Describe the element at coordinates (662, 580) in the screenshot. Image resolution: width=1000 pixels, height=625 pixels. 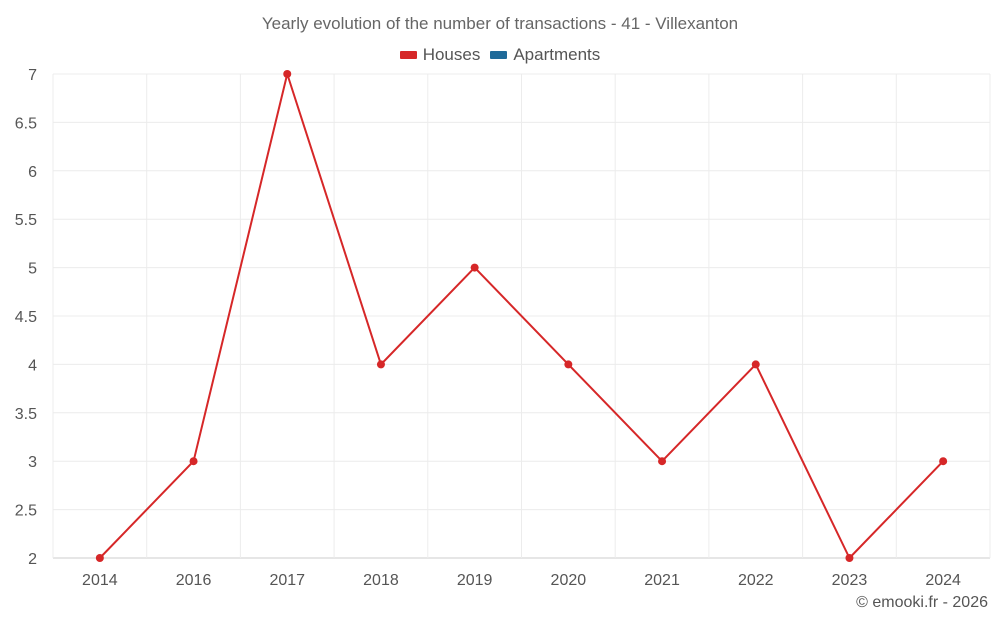
I see `x-tick-label: 2021` at that location.